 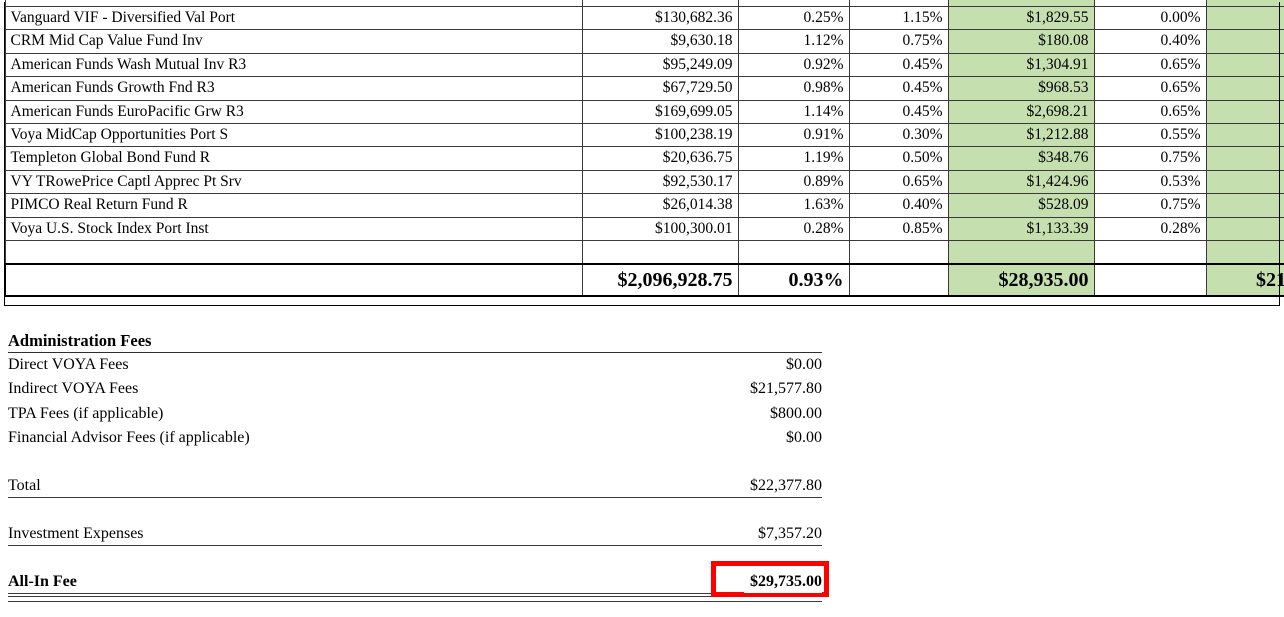 What do you see at coordinates (898, 88) in the screenshot?
I see `cell-revenue-share: 0.45%` at bounding box center [898, 88].